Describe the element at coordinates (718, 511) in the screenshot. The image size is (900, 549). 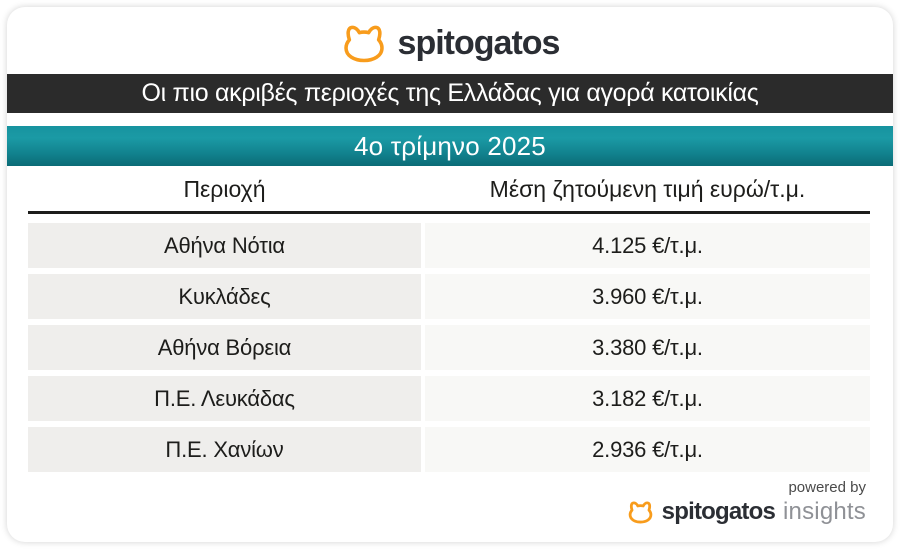
I see `footer-brand-wordmark: spitogatos` at that location.